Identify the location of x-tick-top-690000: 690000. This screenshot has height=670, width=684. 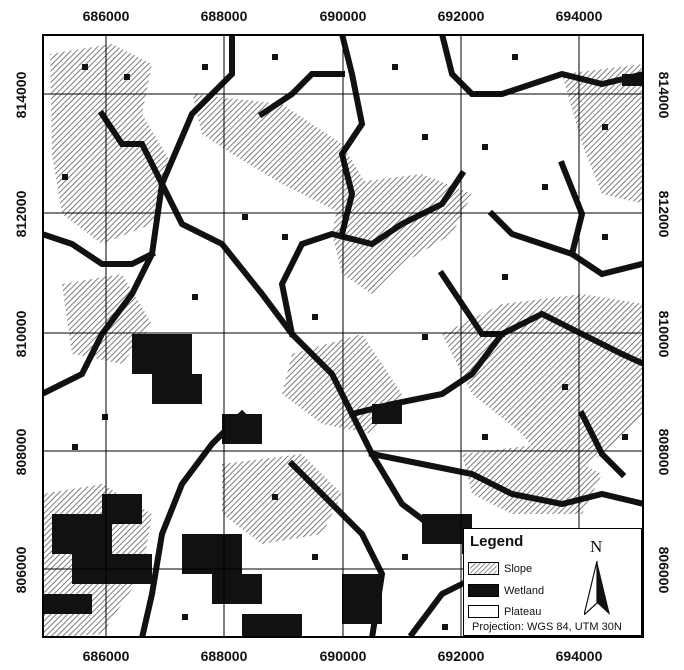
(343, 16).